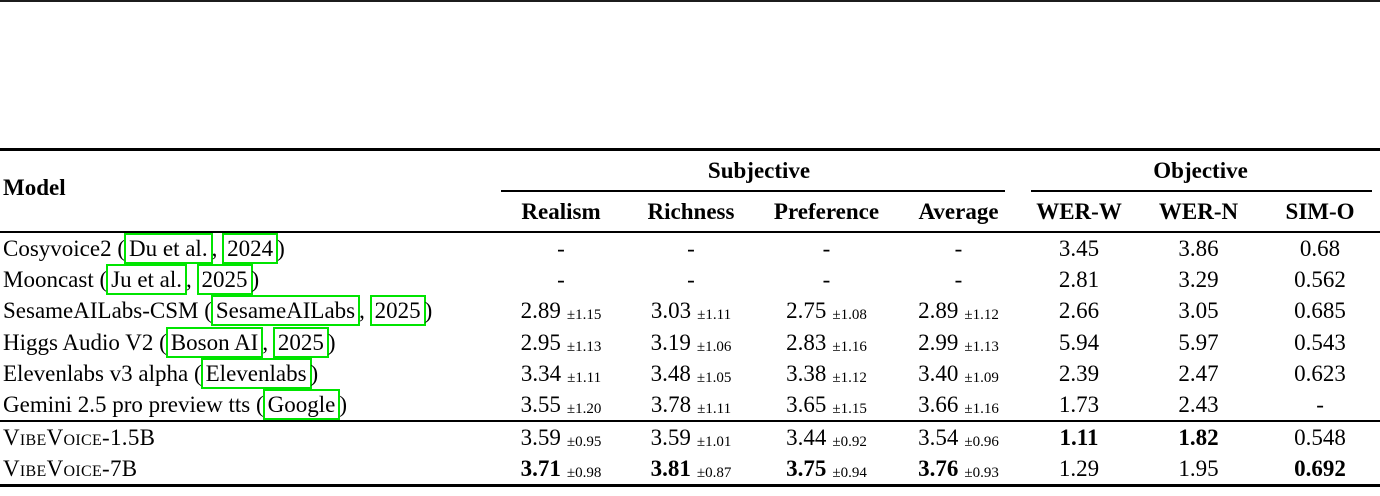 The image size is (1380, 496). I want to click on value-cell: 3.78 ±1.11, so click(691, 406).